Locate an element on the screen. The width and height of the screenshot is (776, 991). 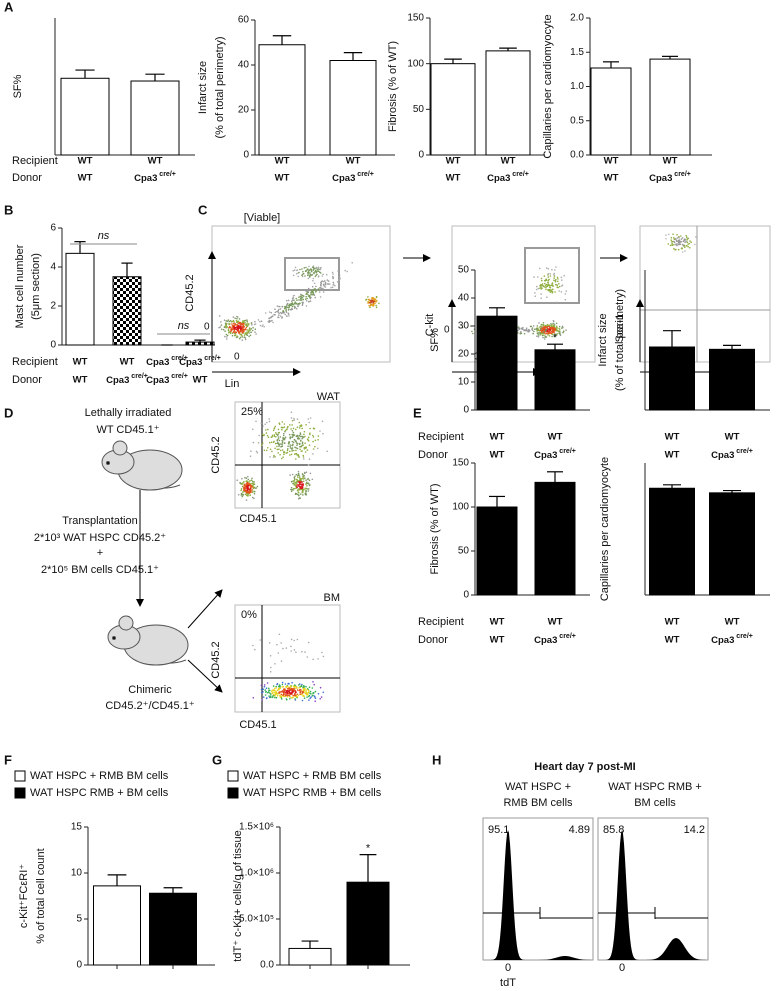
y-tick-label: 100 is located at coordinates (415, 63).